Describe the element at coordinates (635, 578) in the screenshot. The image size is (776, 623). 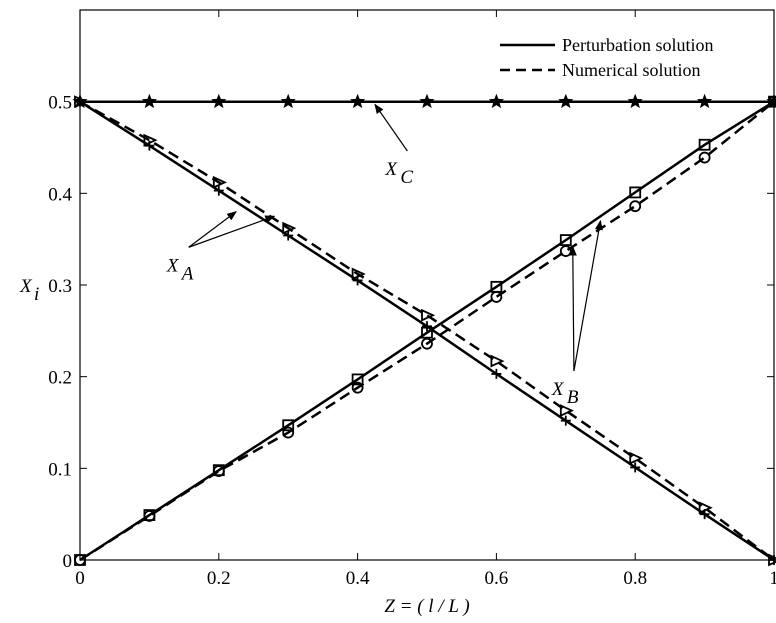
I see `x-tick-label: 0.8` at that location.